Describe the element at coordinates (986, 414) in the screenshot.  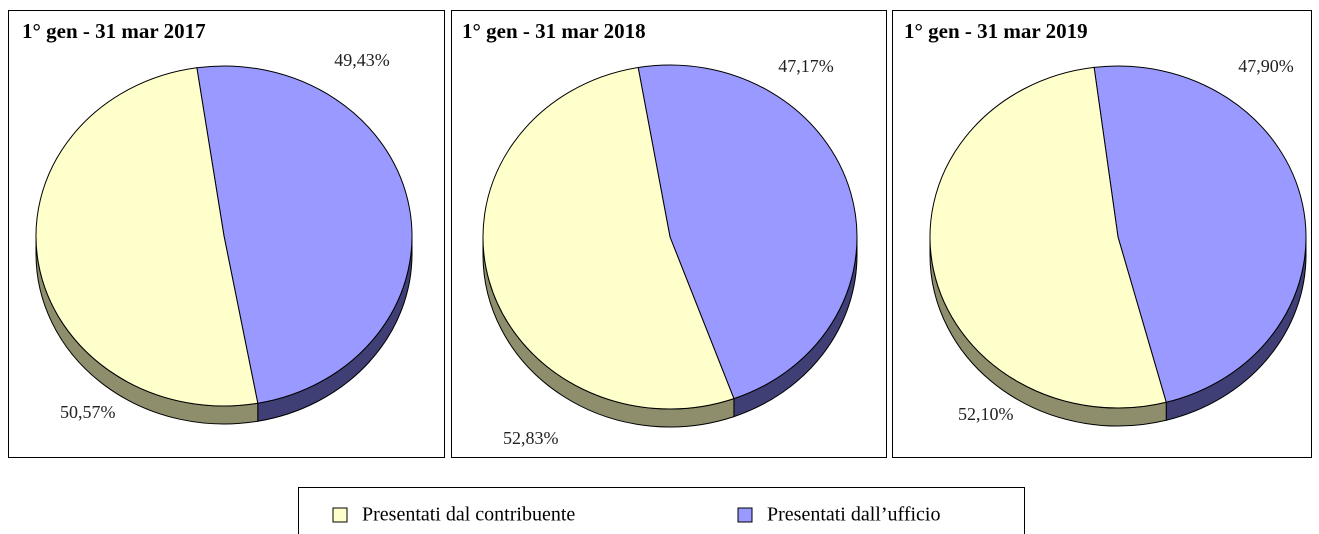
I see `value-label: 52,10%` at that location.